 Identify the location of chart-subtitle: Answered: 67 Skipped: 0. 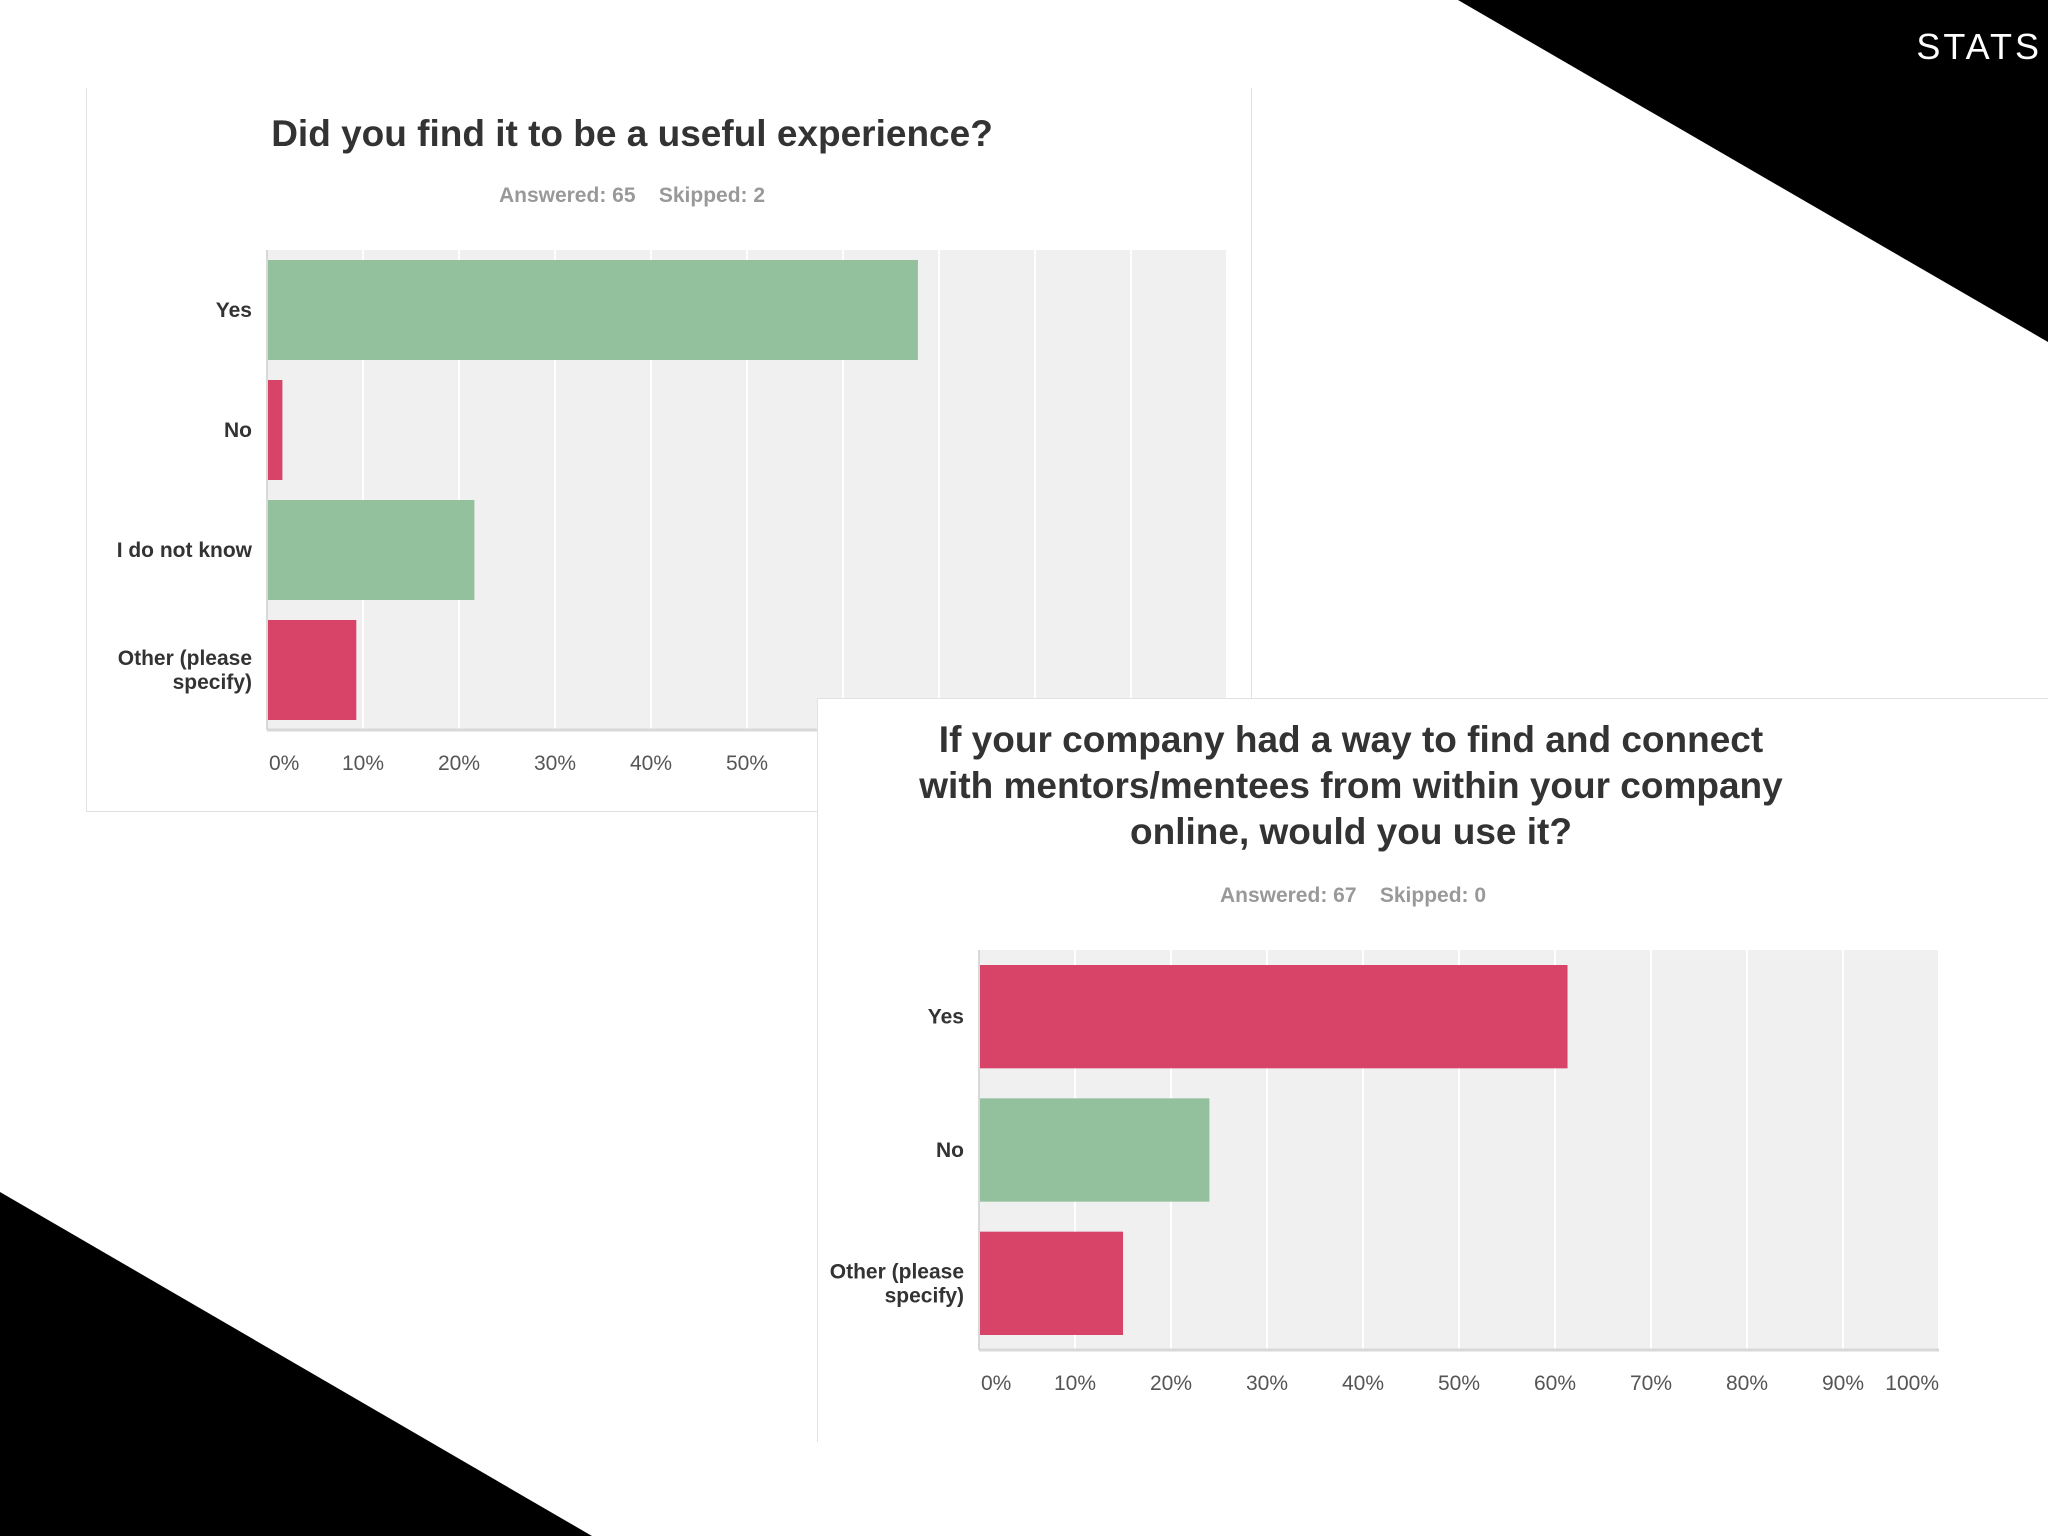
(1353, 895).